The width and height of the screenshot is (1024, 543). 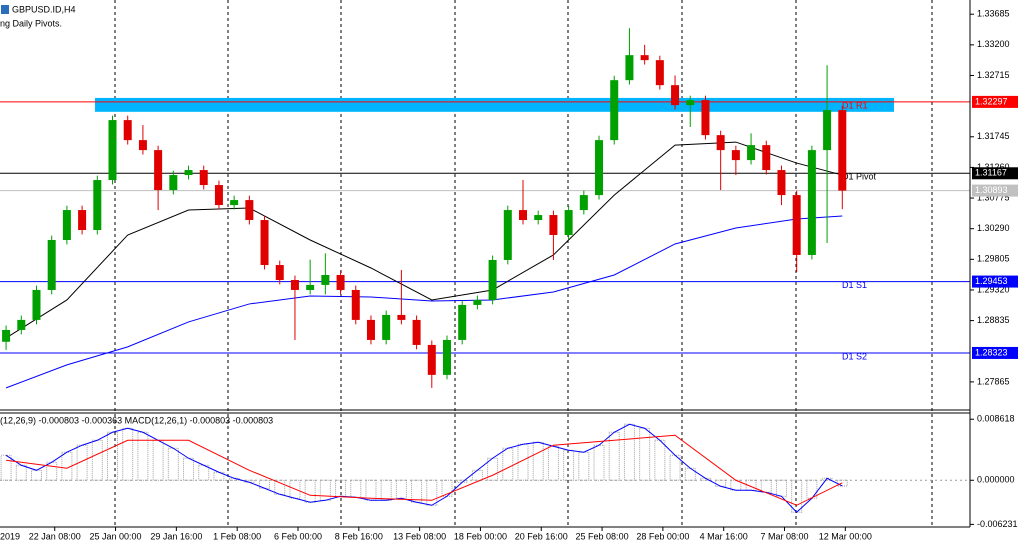 I want to click on signal-line, so click(x=424, y=470).